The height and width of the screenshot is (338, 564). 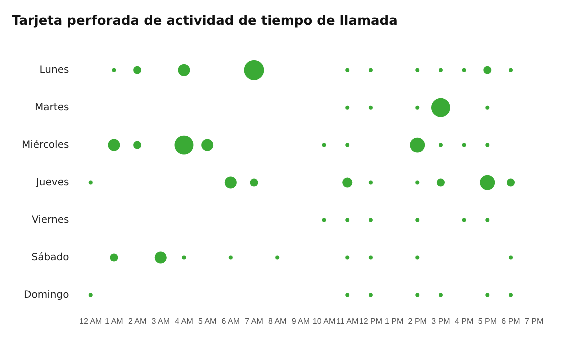 What do you see at coordinates (418, 321) in the screenshot?
I see `x-tick-label: 2 PM` at bounding box center [418, 321].